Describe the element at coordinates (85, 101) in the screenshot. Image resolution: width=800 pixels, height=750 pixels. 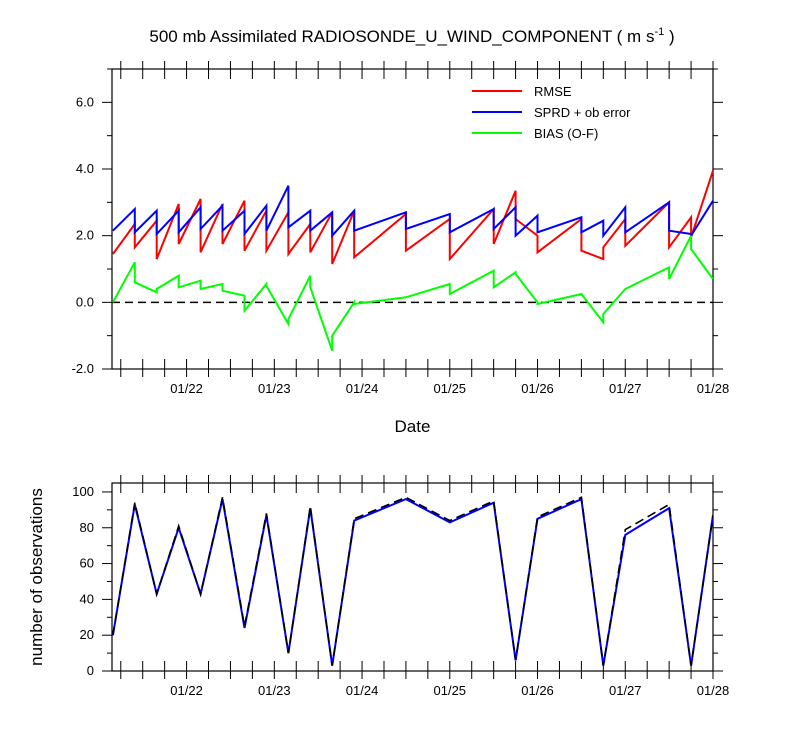
I see `y-tick-label: 6.0` at that location.